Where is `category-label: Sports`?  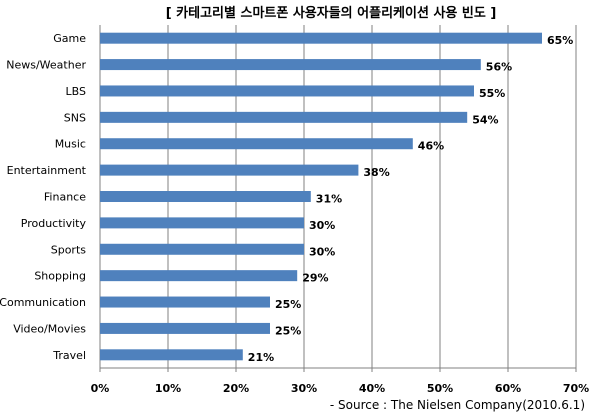
category-label: Sports is located at coordinates (69, 249).